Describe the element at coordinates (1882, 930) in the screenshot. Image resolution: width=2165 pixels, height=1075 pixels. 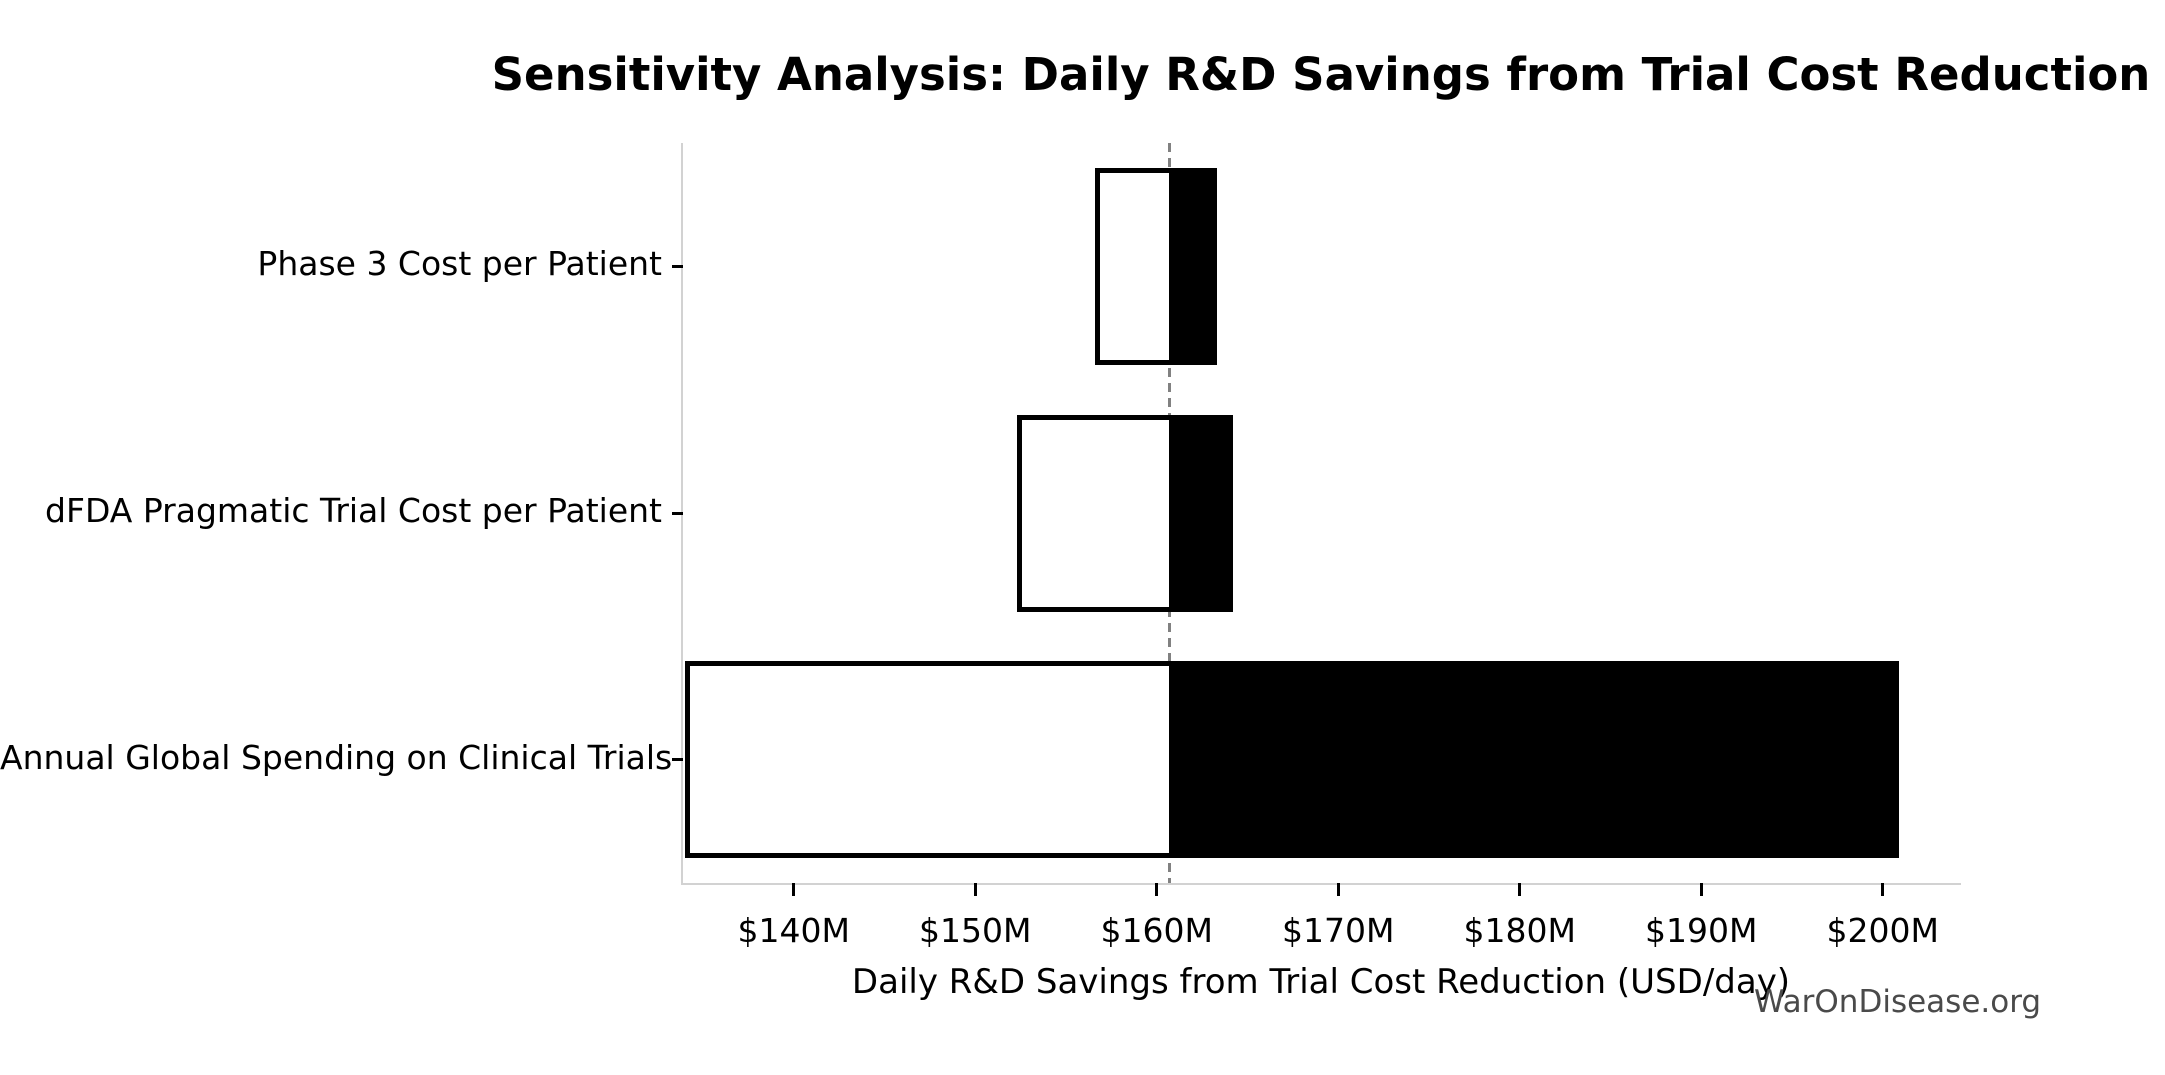
I see `x-tick-label: $200M` at that location.